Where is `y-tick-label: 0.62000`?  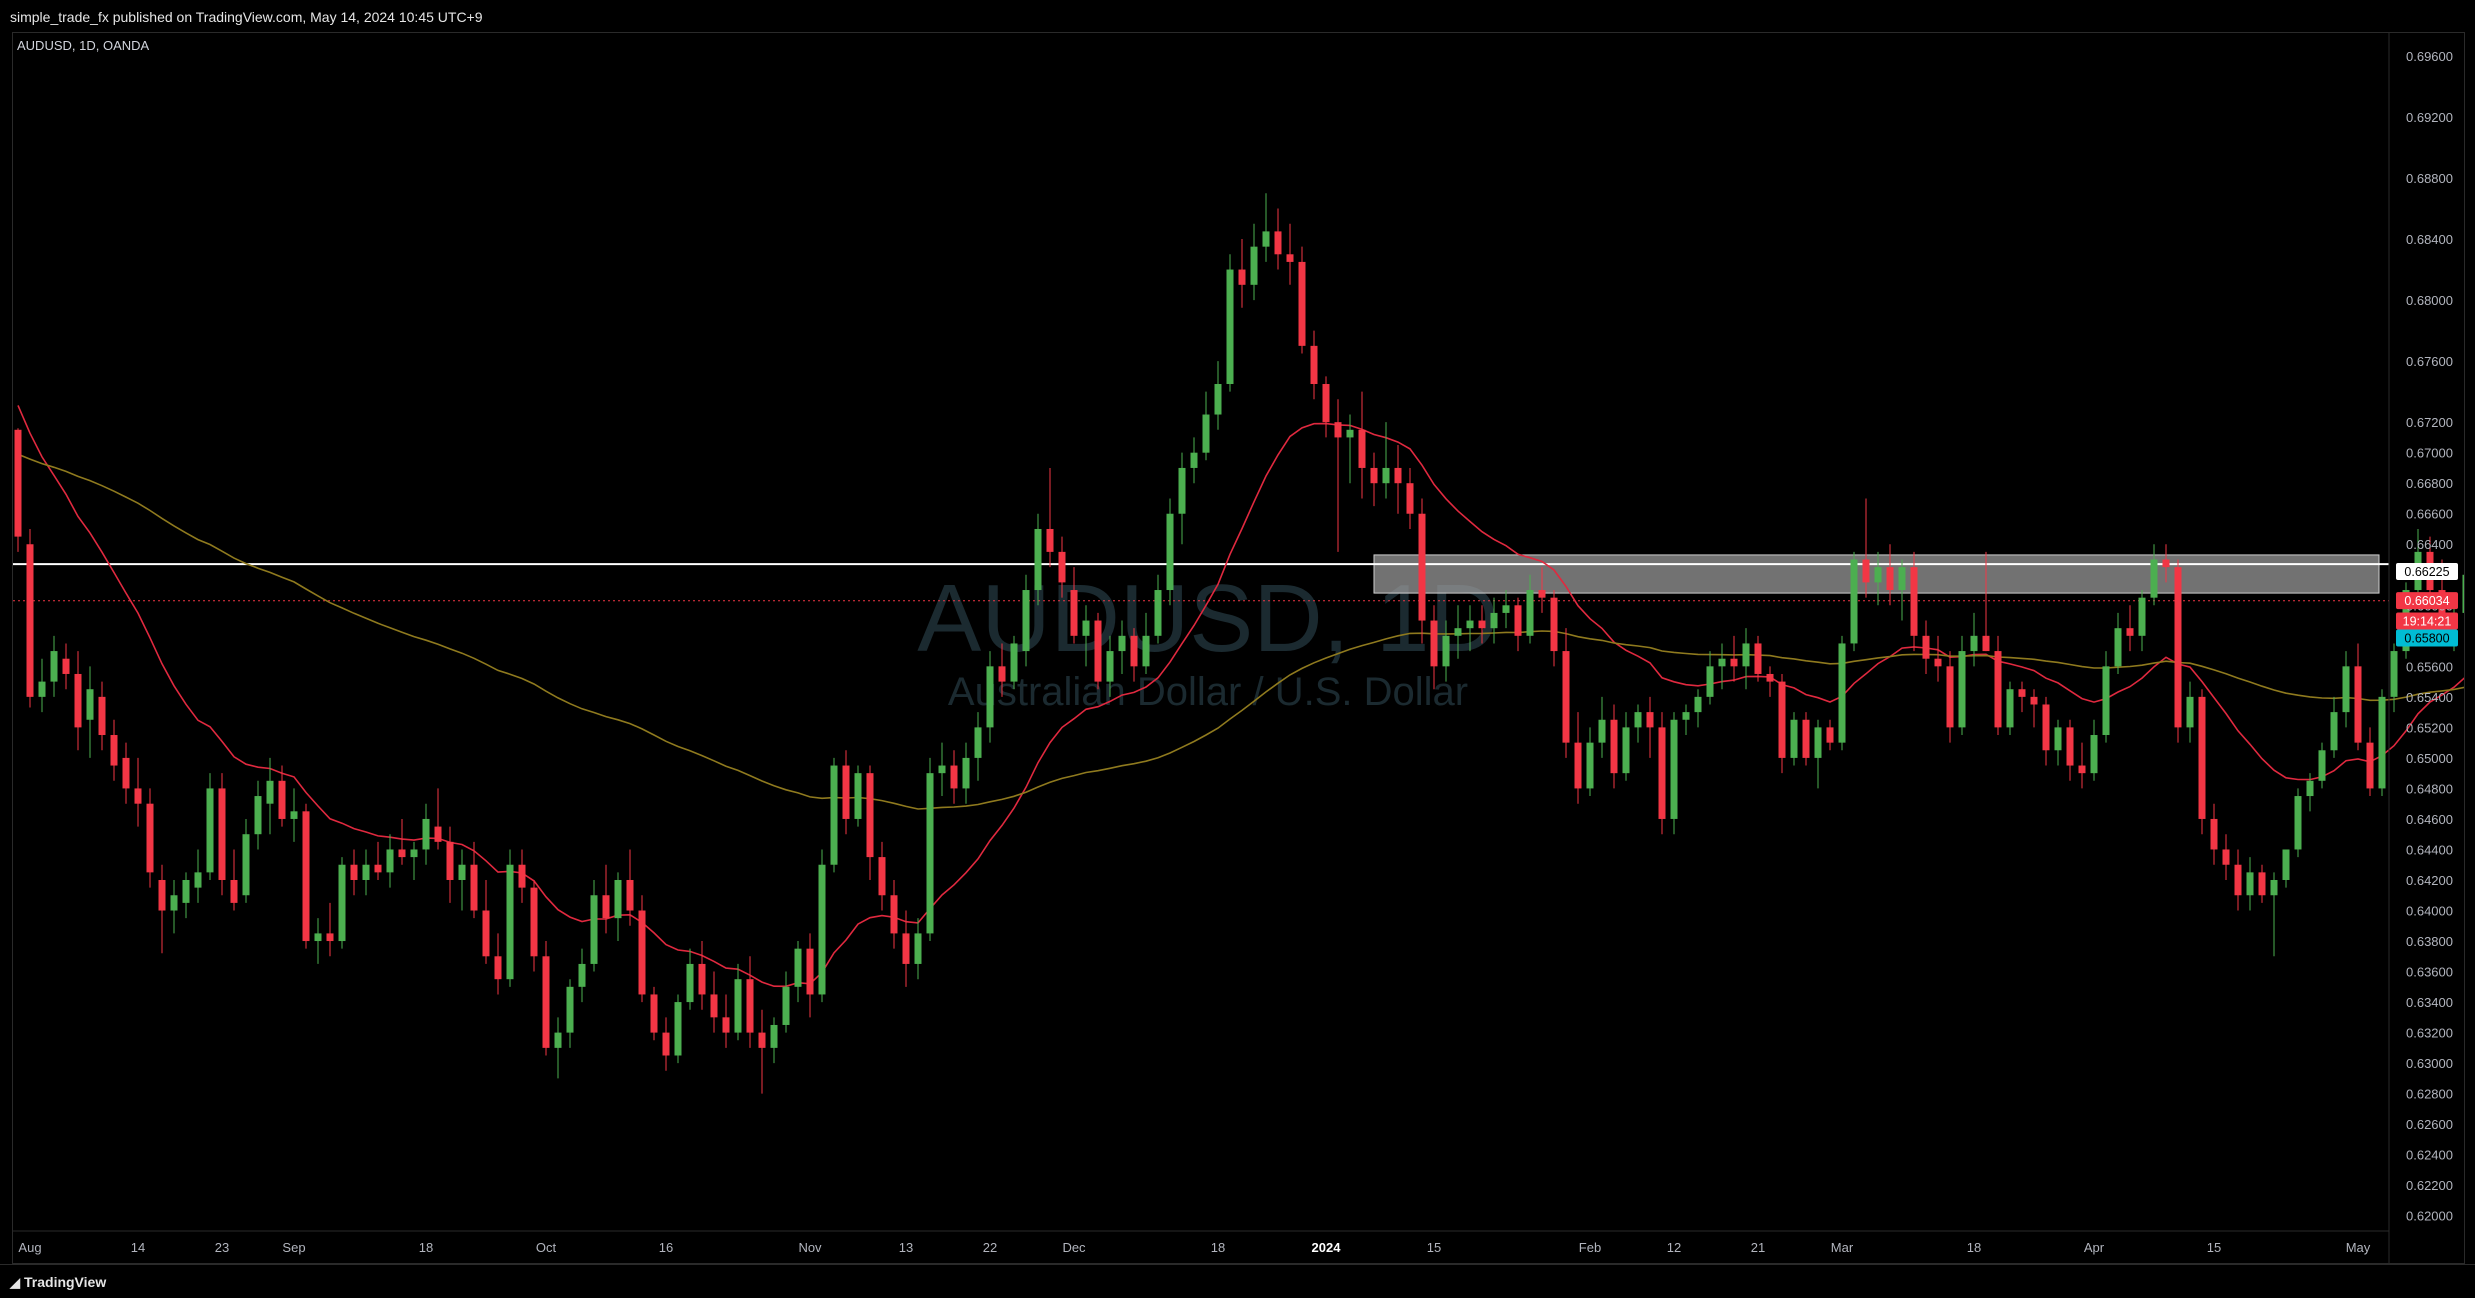
y-tick-label: 0.62000 is located at coordinates (2429, 1216).